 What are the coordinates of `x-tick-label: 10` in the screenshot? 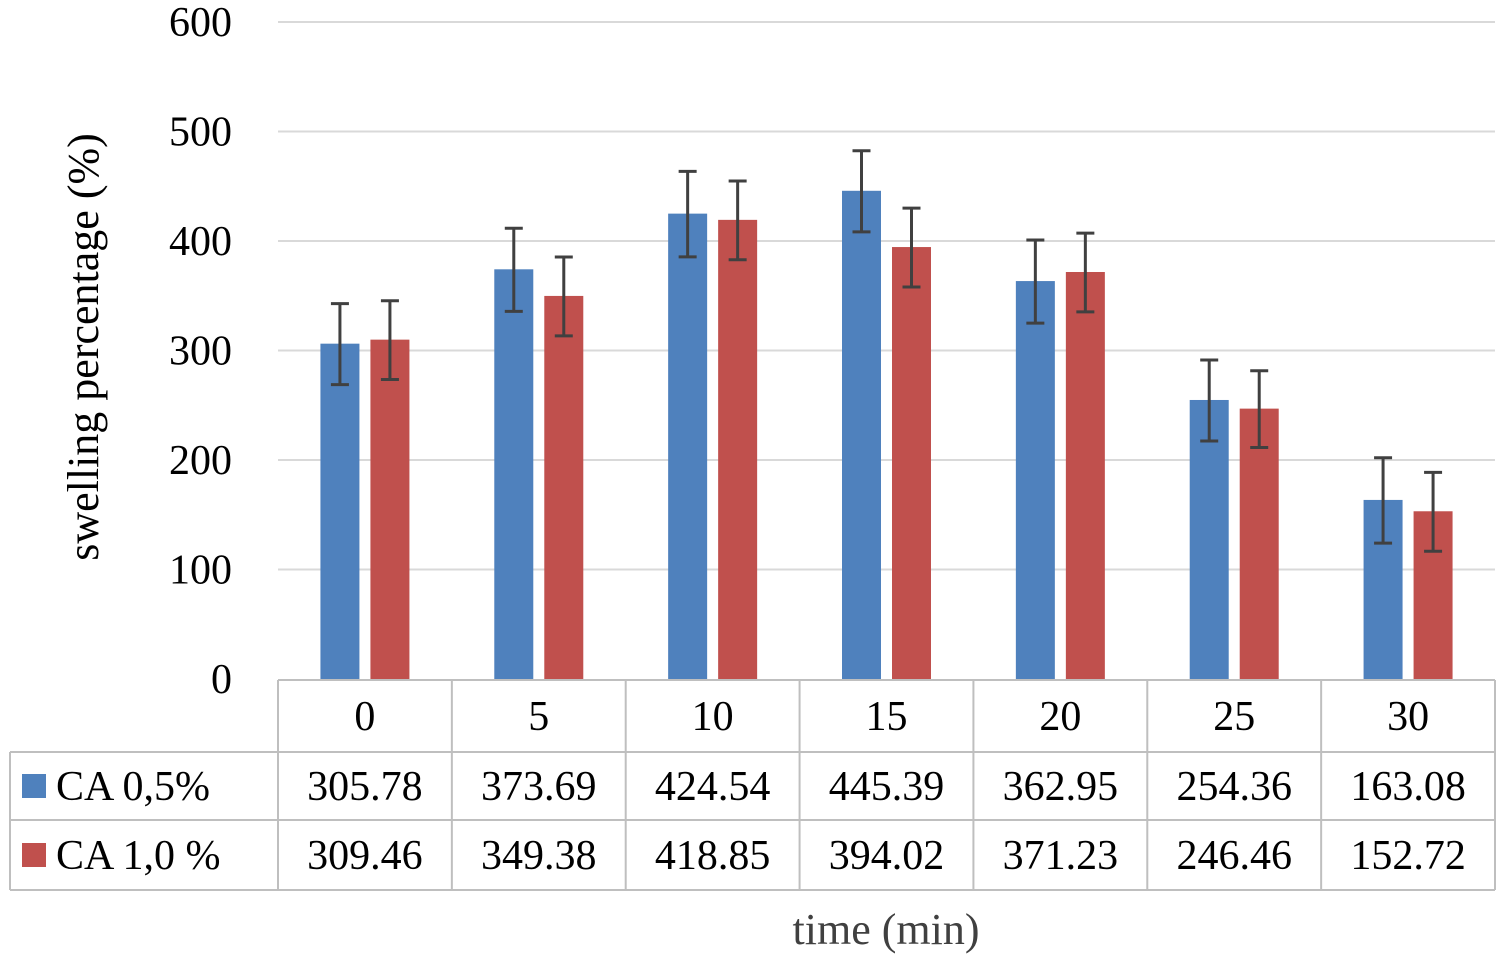 It's located at (713, 717).